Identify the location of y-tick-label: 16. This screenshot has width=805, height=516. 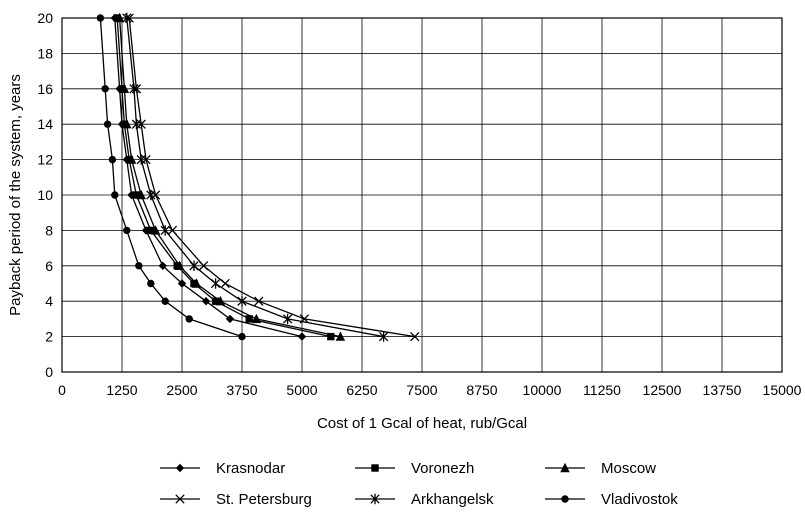
(45, 89).